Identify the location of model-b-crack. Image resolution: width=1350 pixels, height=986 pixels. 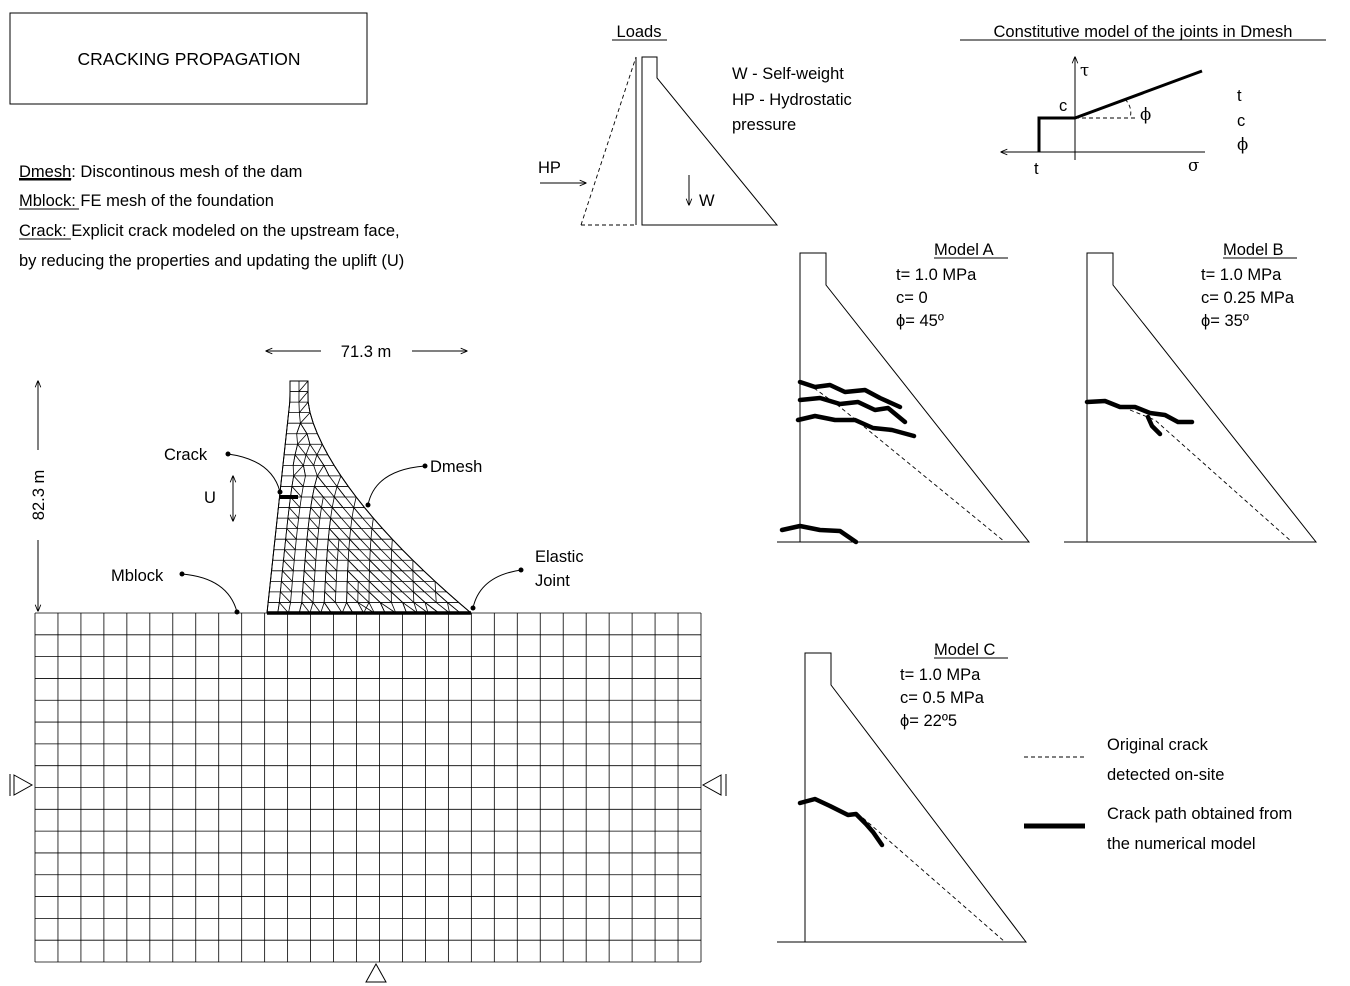
(1139, 411).